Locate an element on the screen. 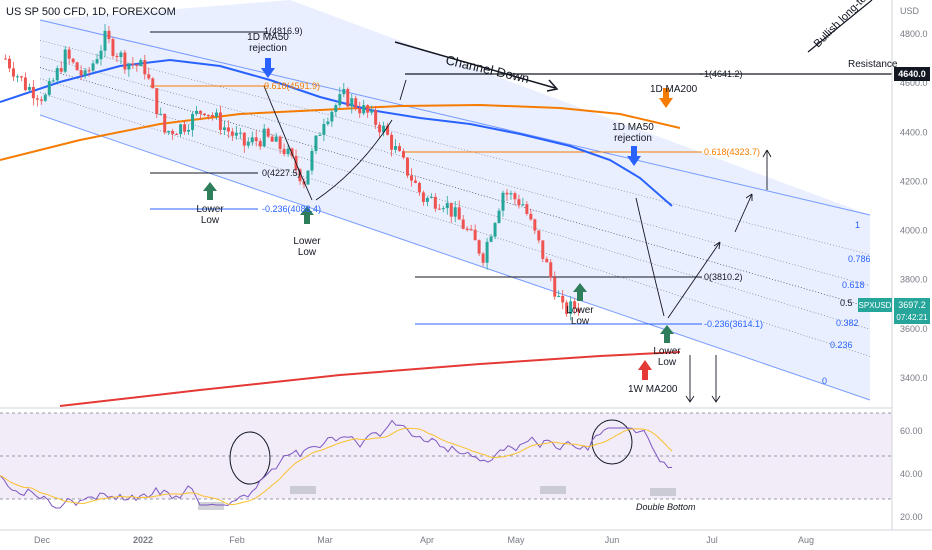 Image resolution: width=932 pixels, height=550 pixels. channel-fib-label-3: 0.5 is located at coordinates (846, 303).